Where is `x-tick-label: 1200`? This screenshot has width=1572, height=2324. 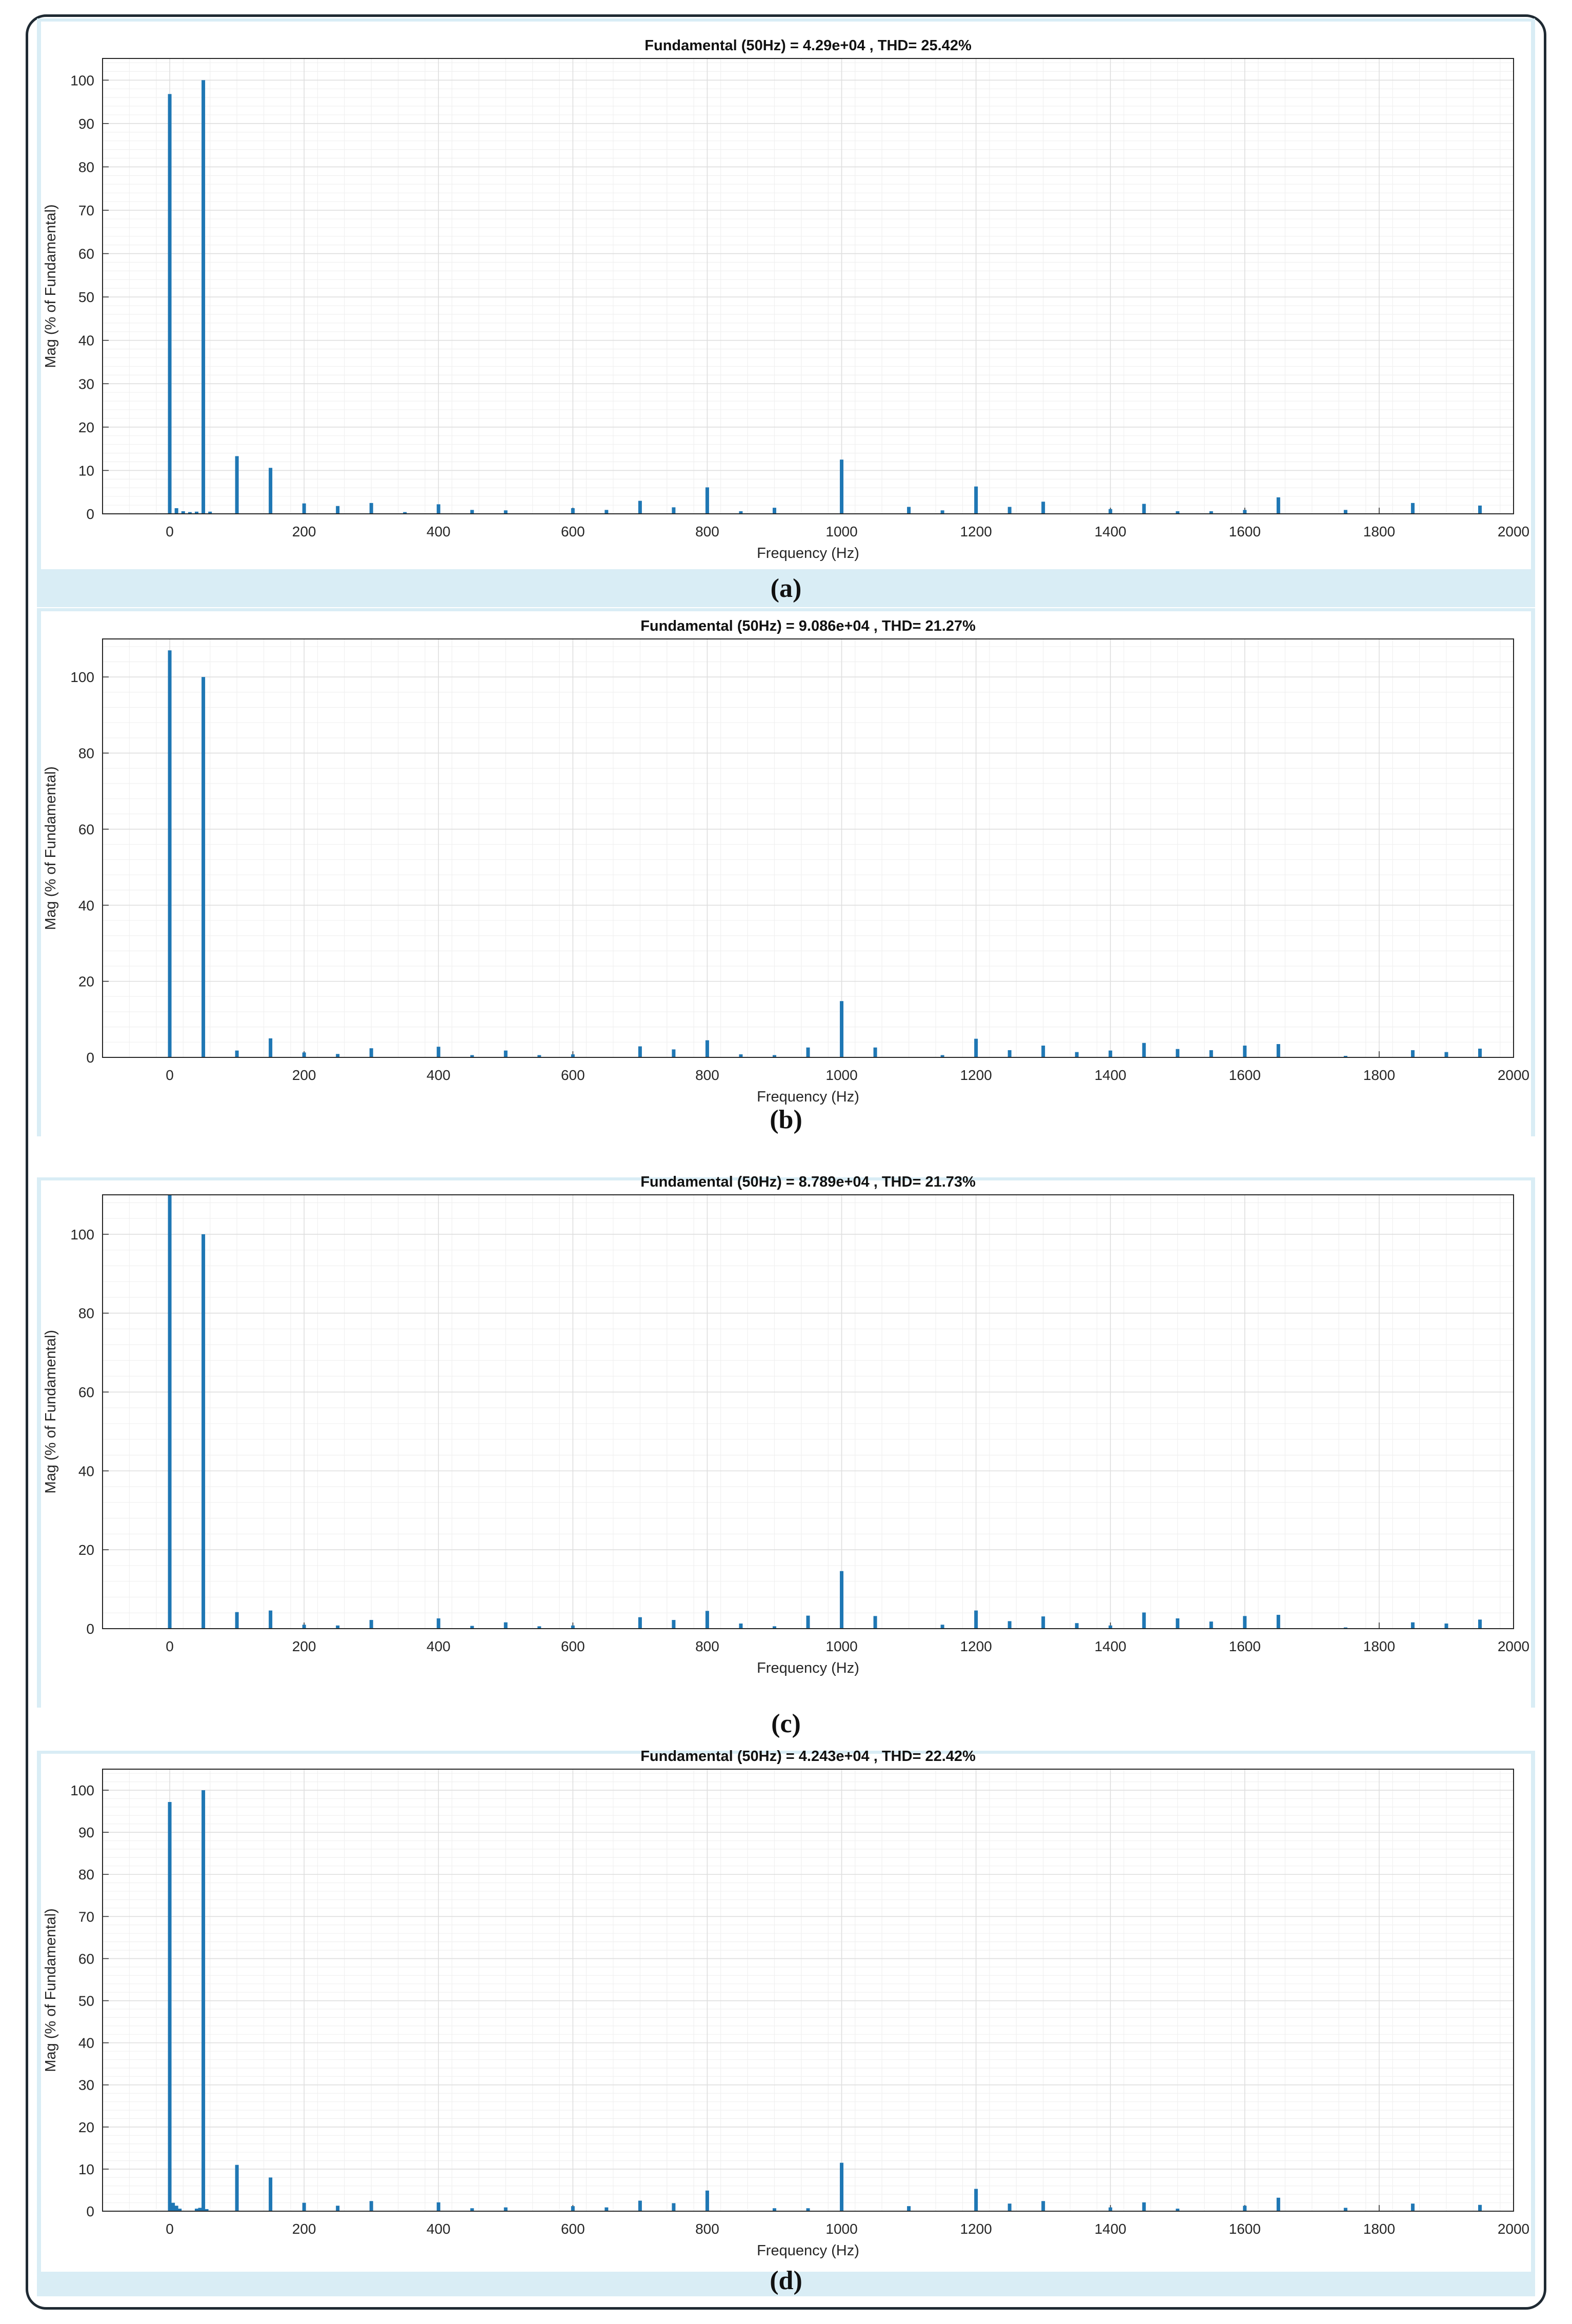 x-tick-label: 1200 is located at coordinates (976, 1646).